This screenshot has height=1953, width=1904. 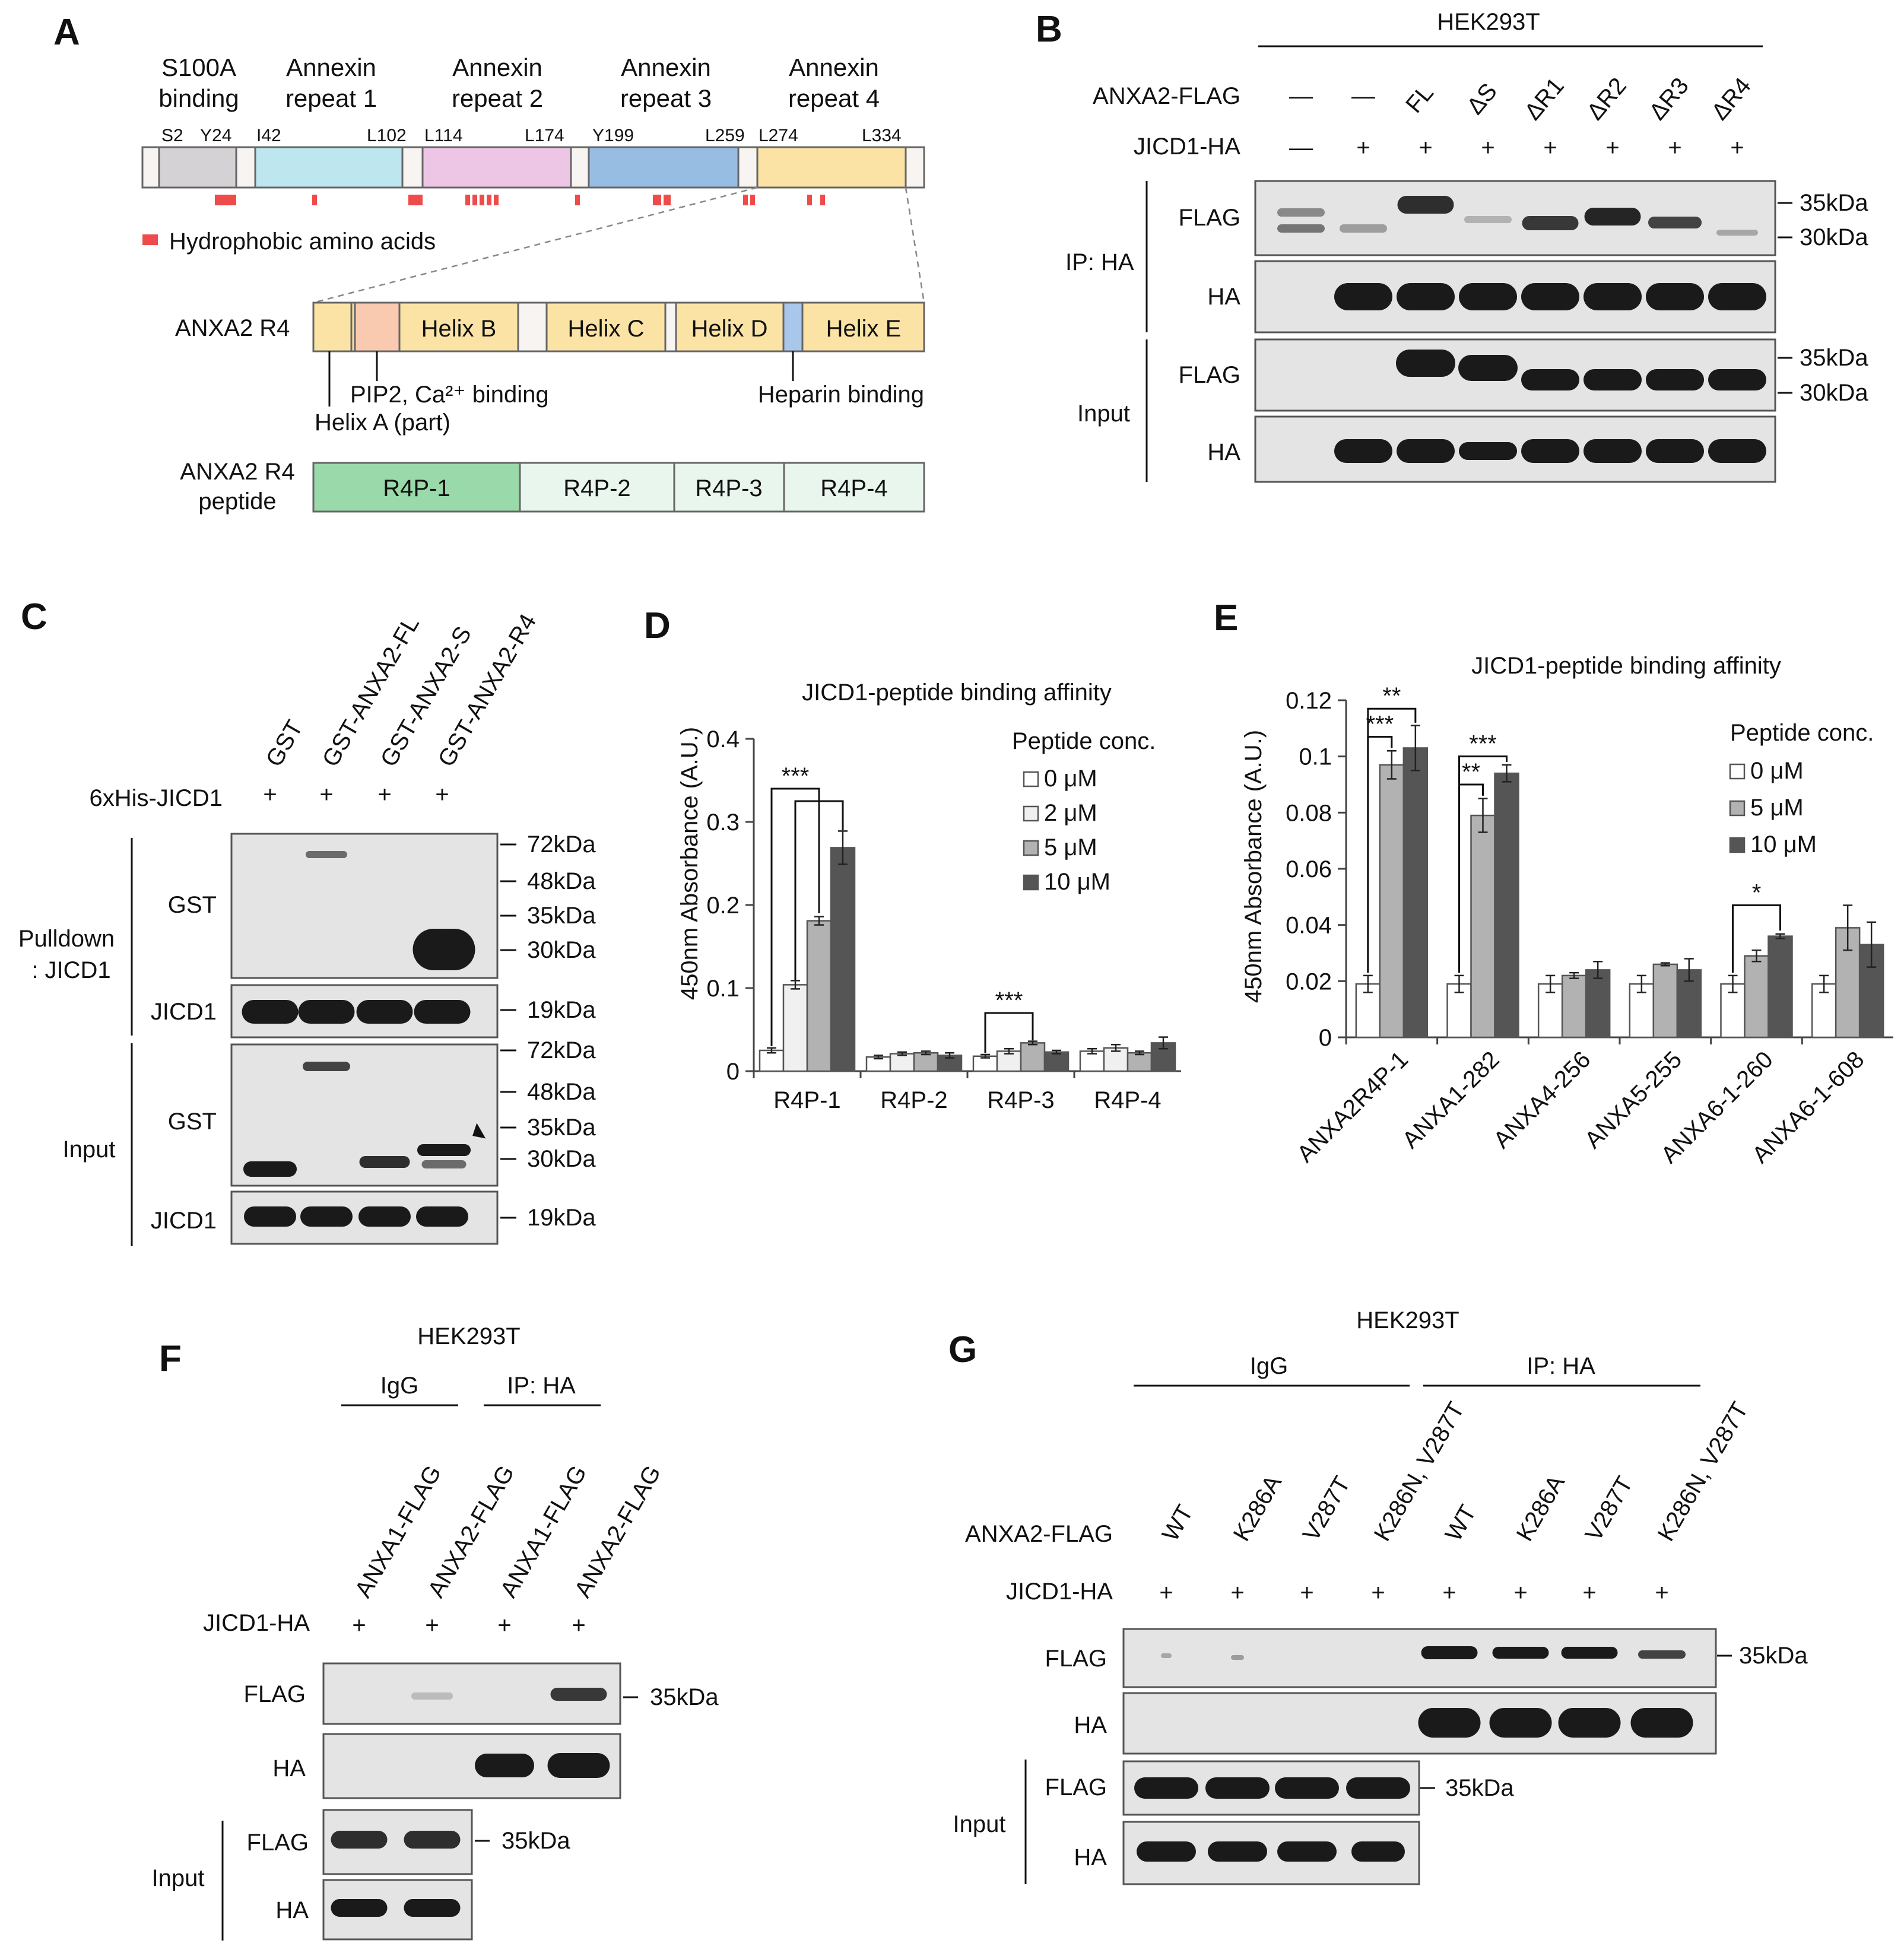 What do you see at coordinates (197, 167) in the screenshot?
I see `s100a-domain` at bounding box center [197, 167].